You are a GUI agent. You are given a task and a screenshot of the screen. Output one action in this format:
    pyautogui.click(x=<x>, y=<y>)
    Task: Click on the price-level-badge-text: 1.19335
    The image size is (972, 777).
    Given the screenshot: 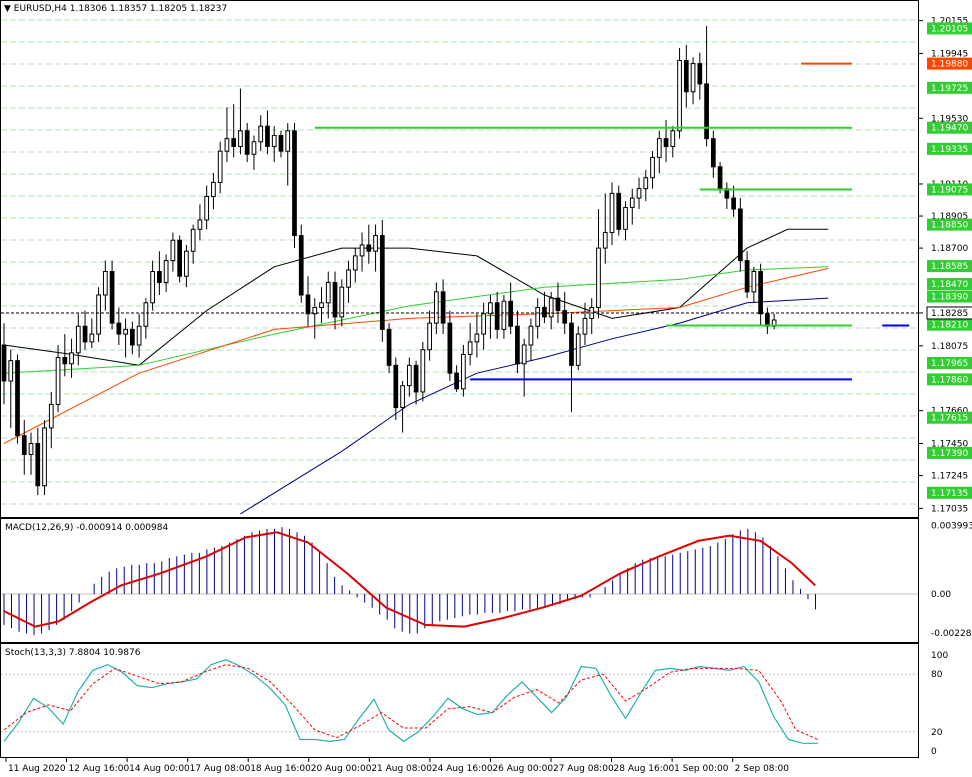 What is the action you would take?
    pyautogui.click(x=949, y=150)
    